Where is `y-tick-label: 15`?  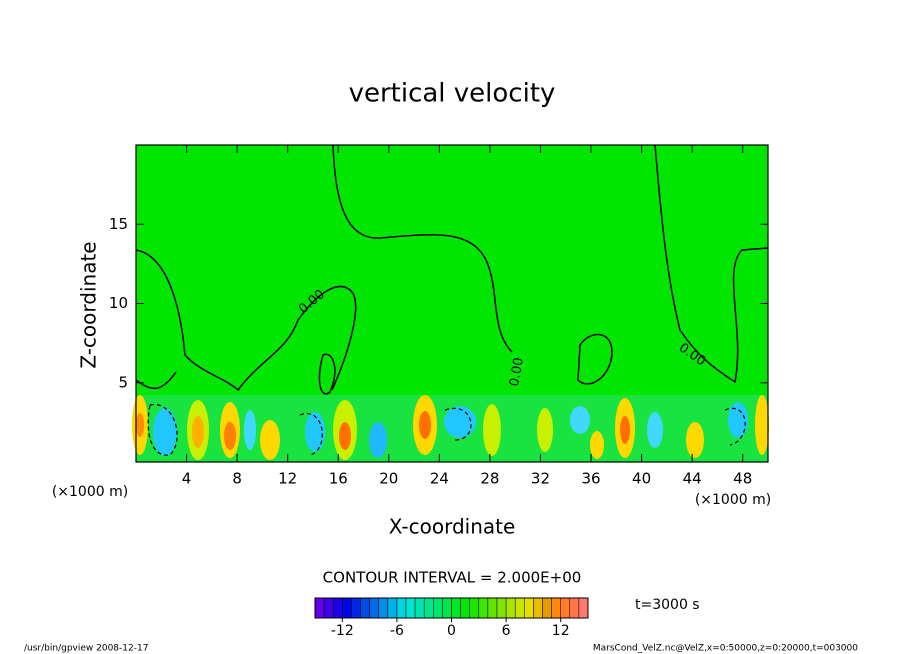 y-tick-label: 15 is located at coordinates (118, 224).